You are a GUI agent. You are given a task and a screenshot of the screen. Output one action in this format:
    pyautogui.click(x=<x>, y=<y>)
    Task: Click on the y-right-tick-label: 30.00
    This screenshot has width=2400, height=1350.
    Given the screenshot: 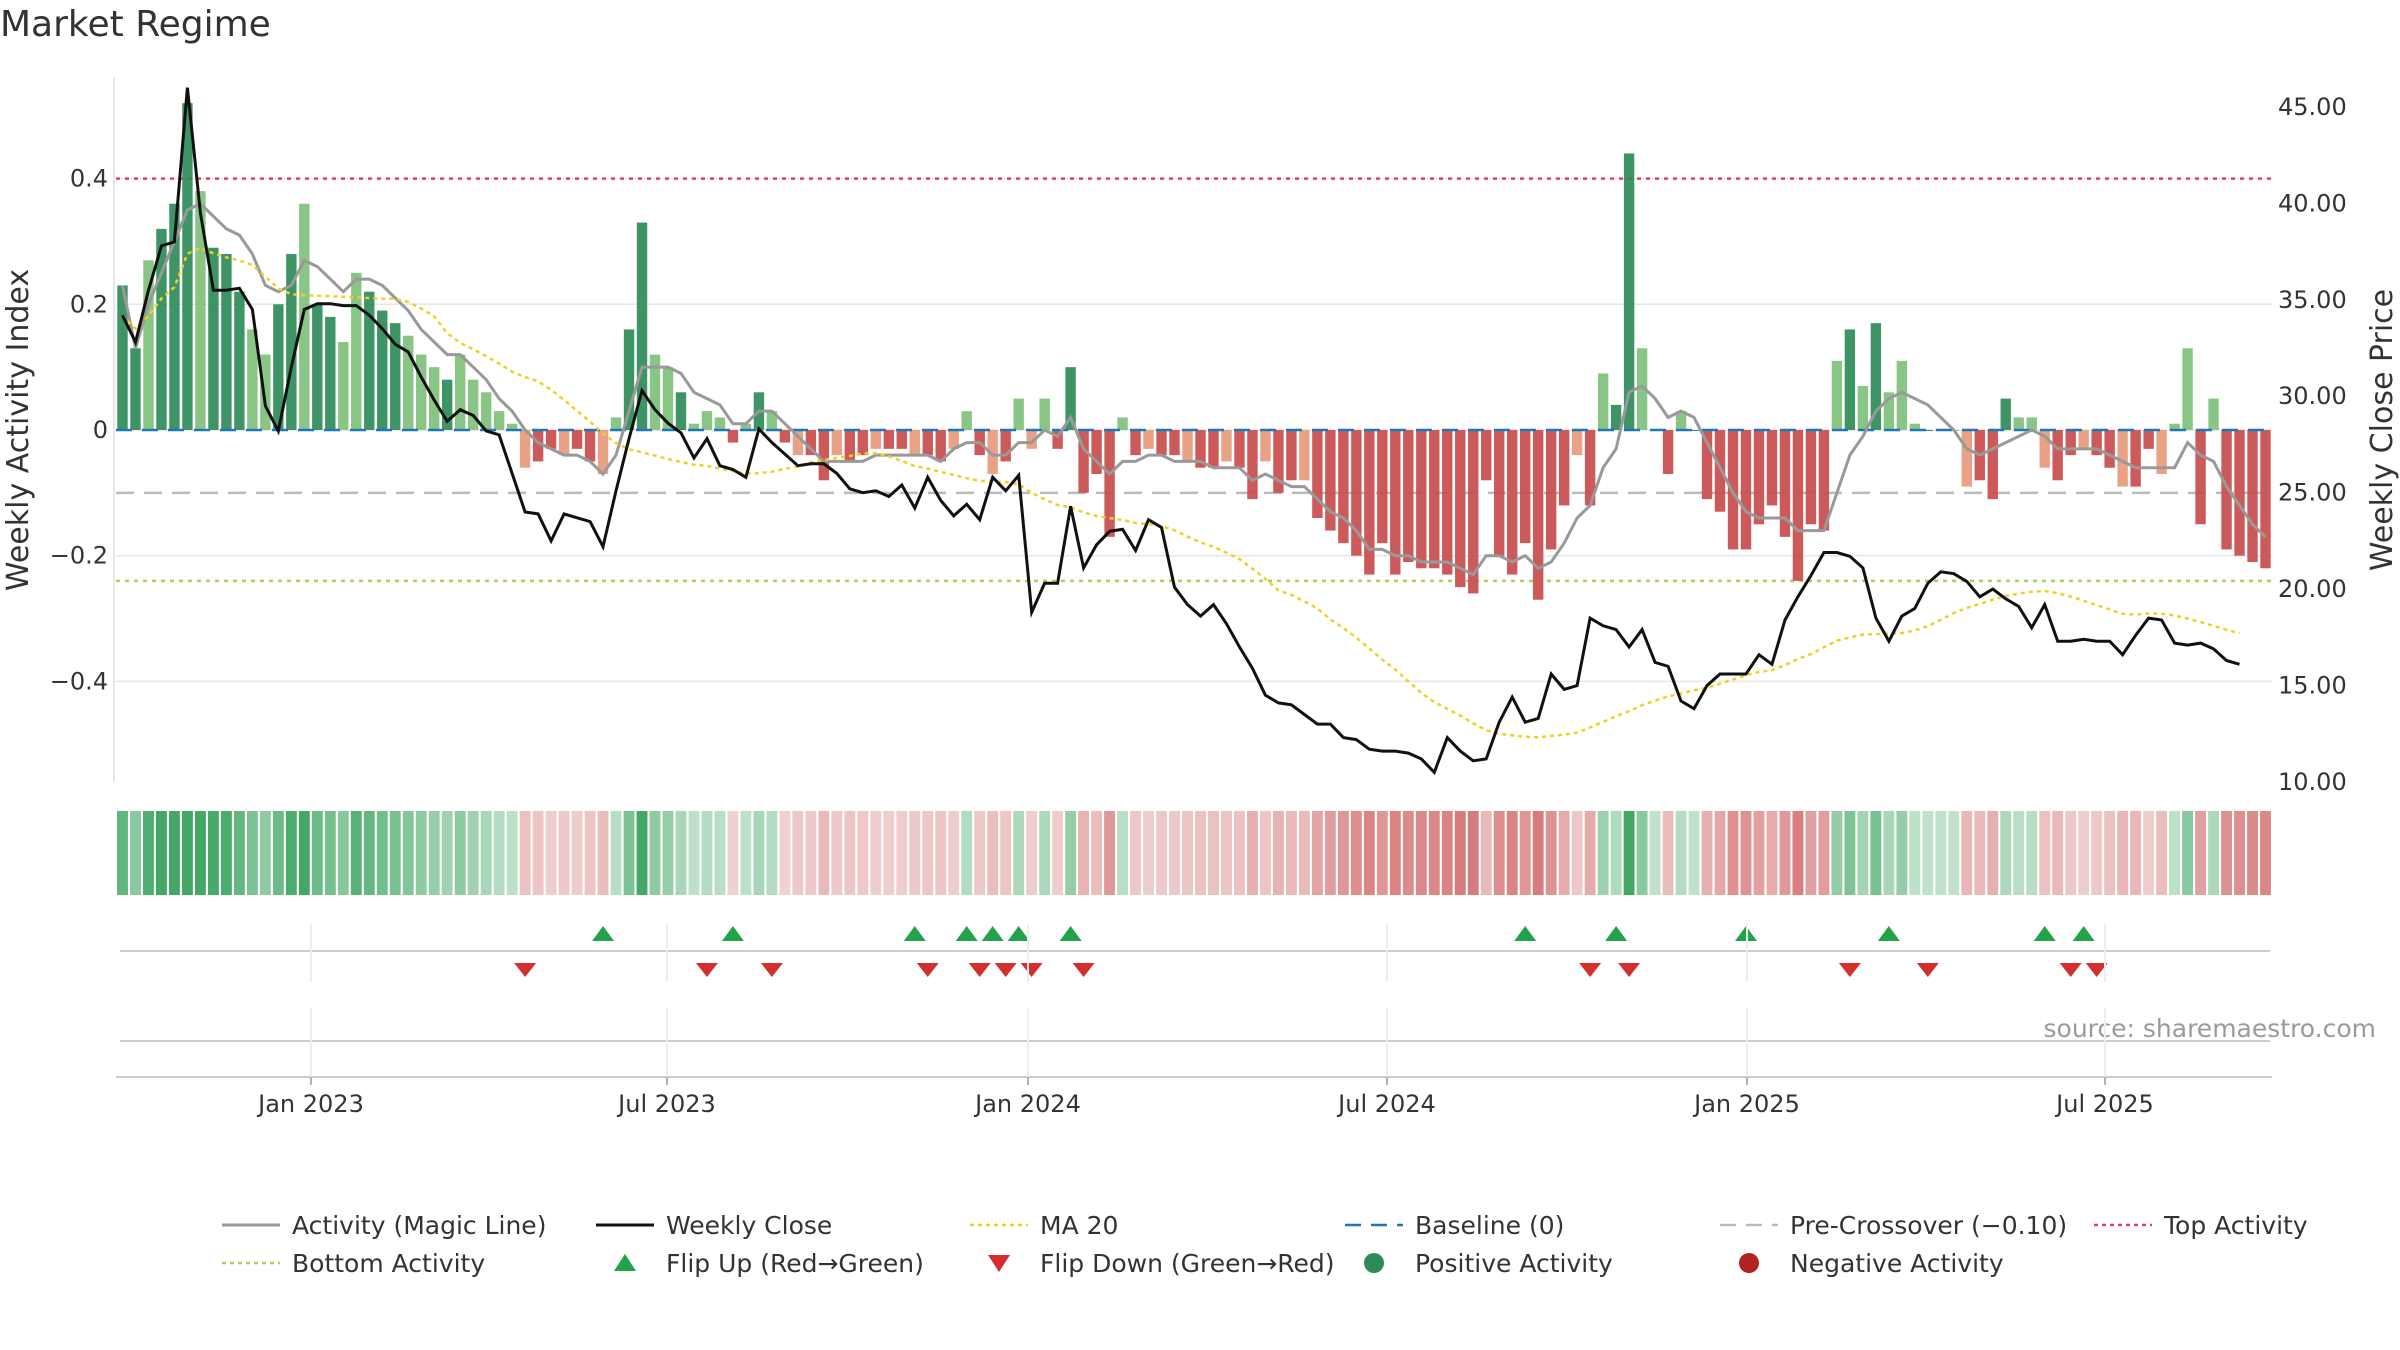 What is the action you would take?
    pyautogui.click(x=2312, y=396)
    